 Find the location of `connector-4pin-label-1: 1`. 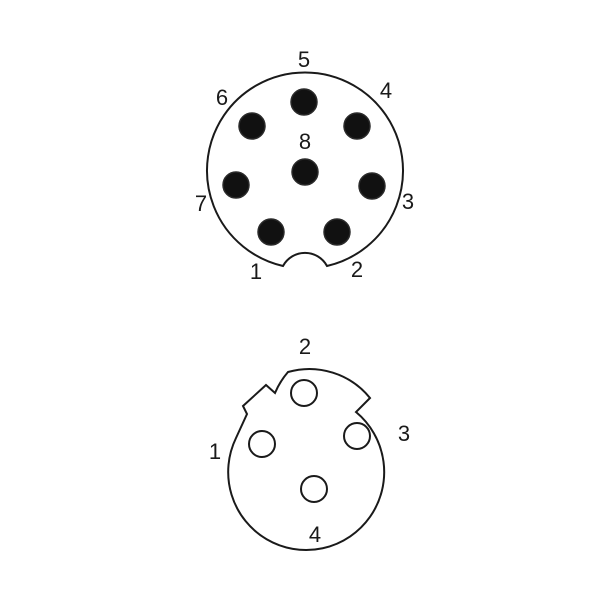

connector-4pin-label-1: 1 is located at coordinates (215, 451).